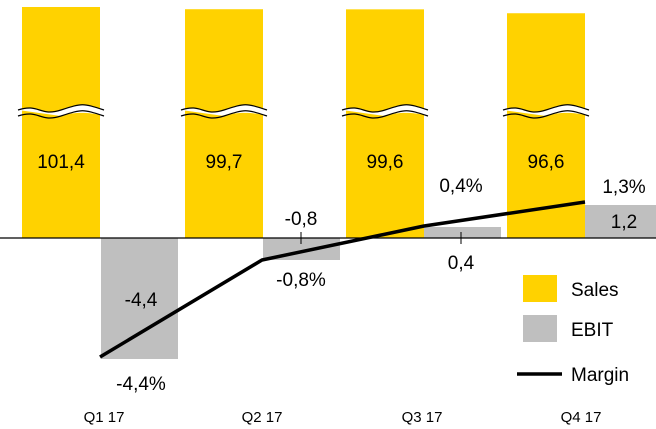 The image size is (656, 429). What do you see at coordinates (623, 187) in the screenshot?
I see `margin-data-label: 1,3%` at bounding box center [623, 187].